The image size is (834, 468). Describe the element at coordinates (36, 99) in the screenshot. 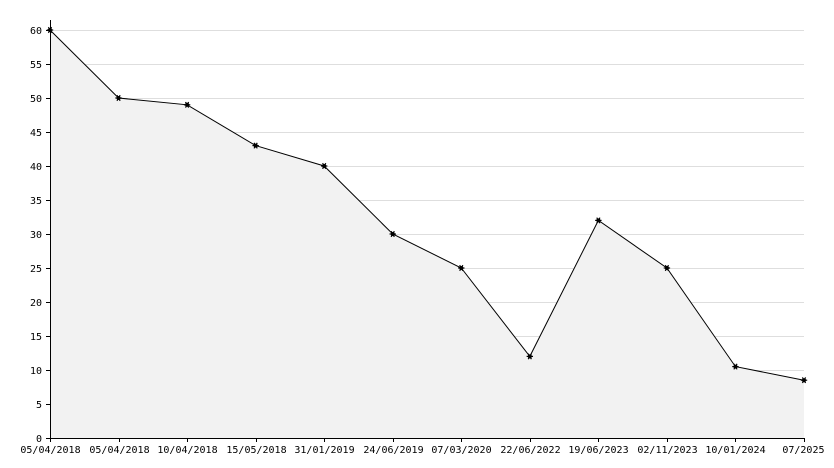

I see `y-tick-label-50: 50` at that location.